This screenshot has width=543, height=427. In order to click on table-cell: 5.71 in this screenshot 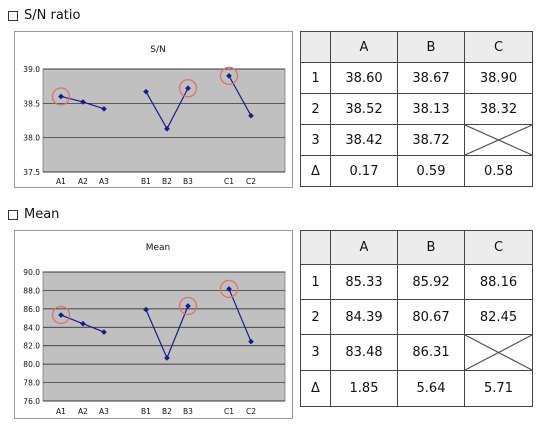, I will do `click(498, 388)`.